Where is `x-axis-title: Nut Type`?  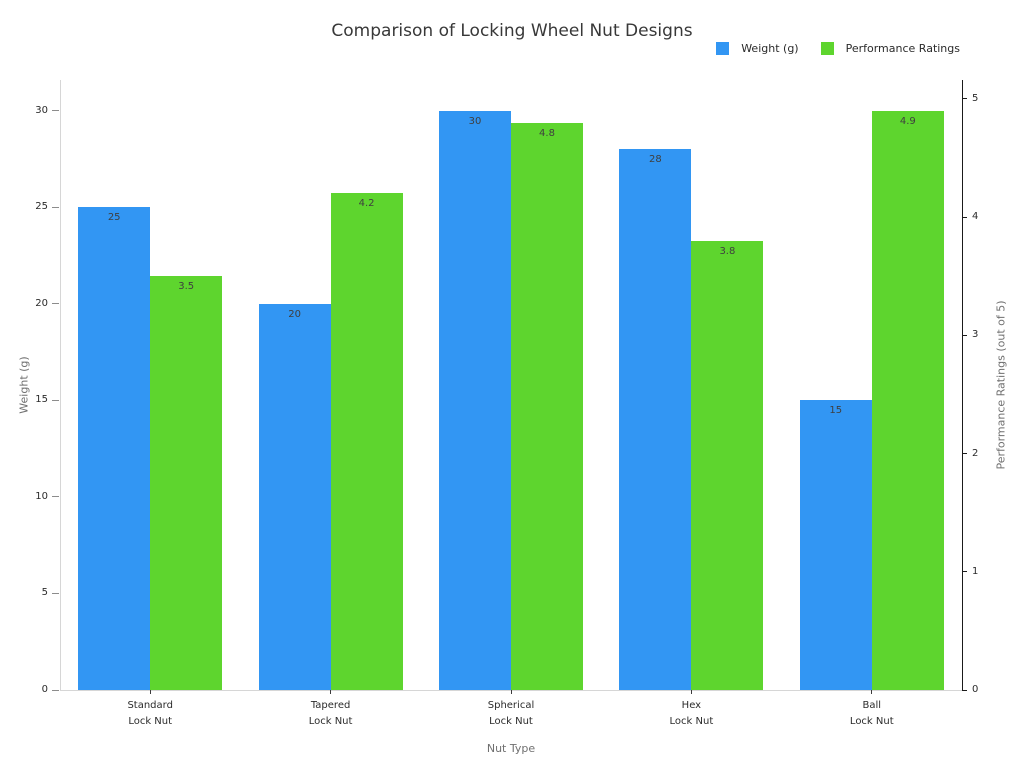 x-axis-title: Nut Type is located at coordinates (511, 748).